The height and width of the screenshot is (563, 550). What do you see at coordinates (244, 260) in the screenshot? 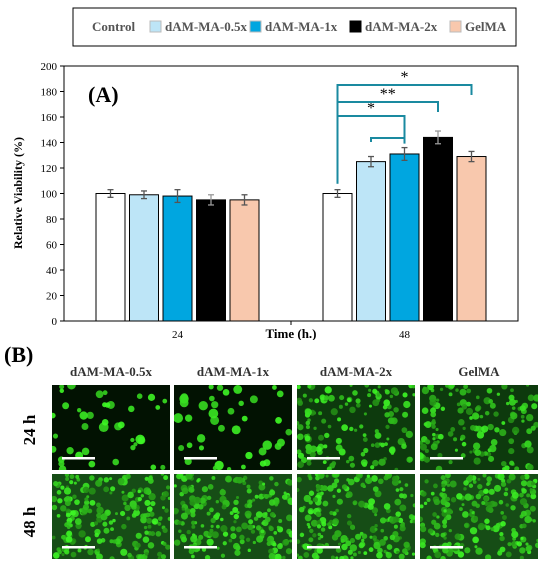
I see `bar-24-GelMA` at bounding box center [244, 260].